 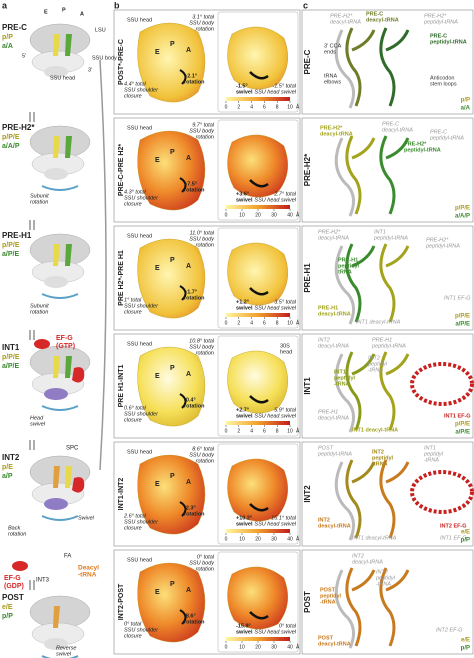 I want to click on structure-label: peptidyl-tRNA, so click(x=388, y=346).